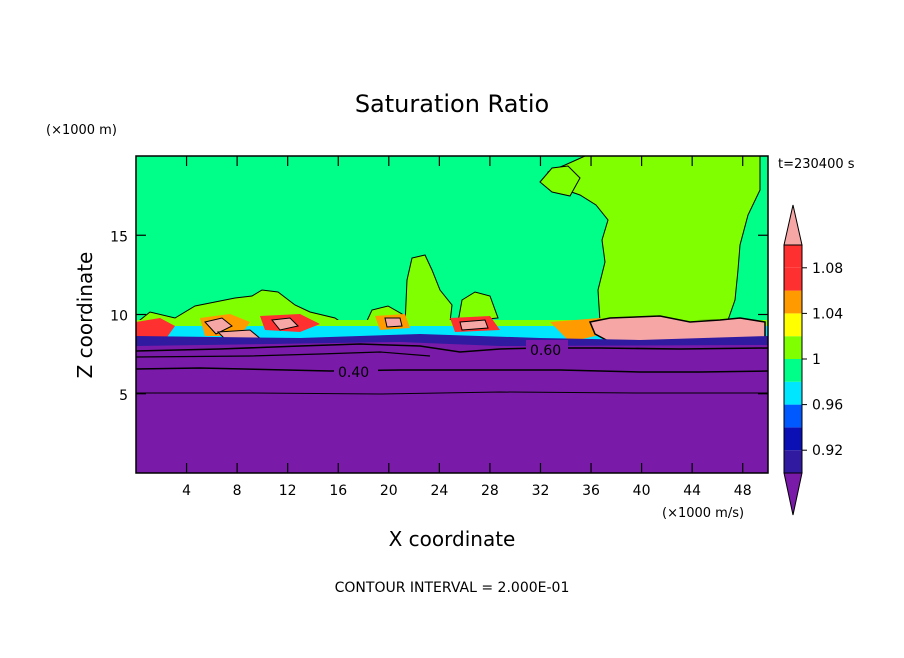 The width and height of the screenshot is (904, 658). Describe the element at coordinates (237, 491) in the screenshot. I see `x-tick-label: 8` at that location.